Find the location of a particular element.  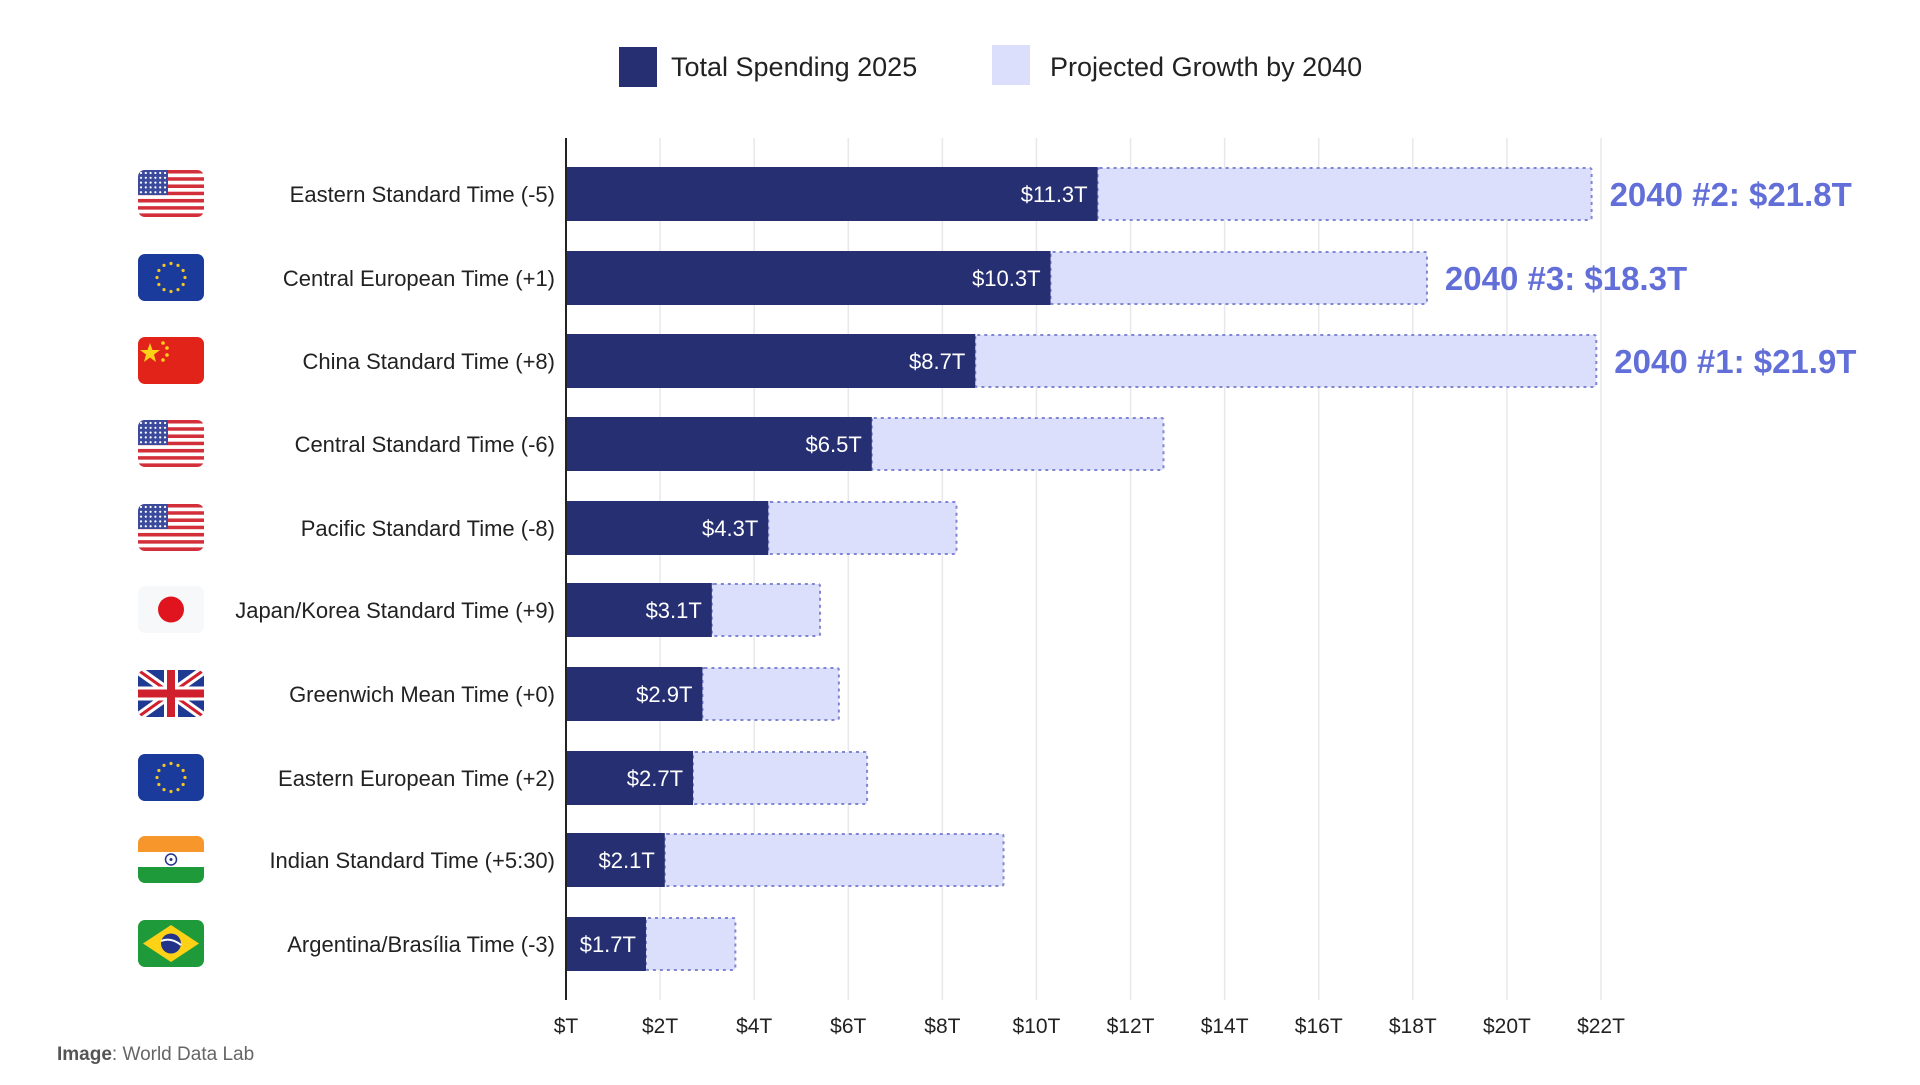

category-label: Argentina/Brasília Time (-3) is located at coordinates (421, 944).